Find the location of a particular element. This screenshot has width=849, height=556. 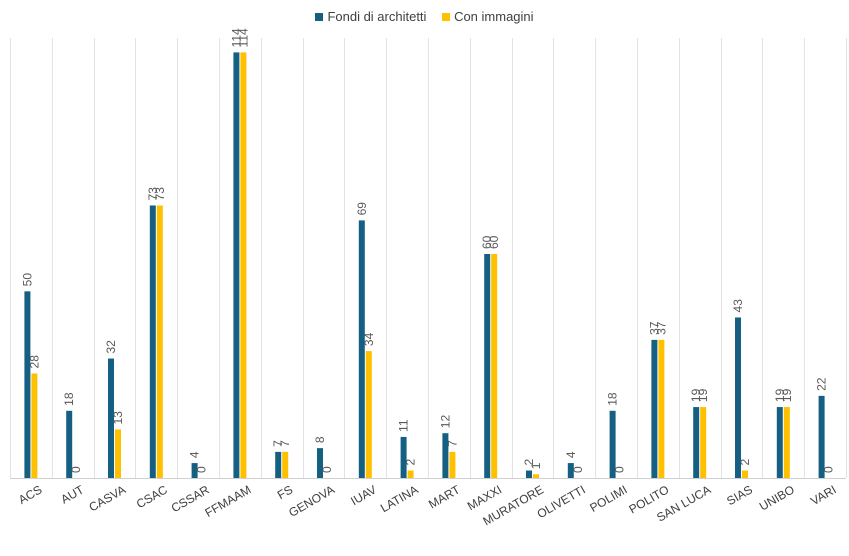

data-label: 34 is located at coordinates (369, 339).